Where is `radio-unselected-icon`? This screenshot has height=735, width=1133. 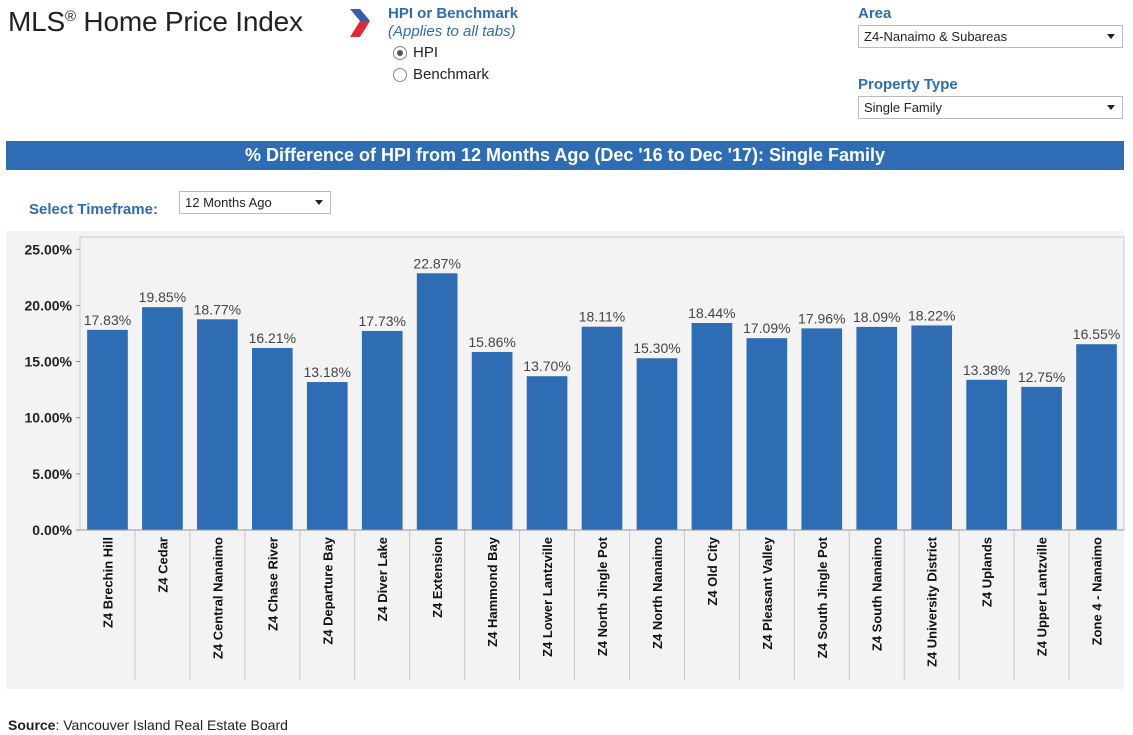 radio-unselected-icon is located at coordinates (400, 74).